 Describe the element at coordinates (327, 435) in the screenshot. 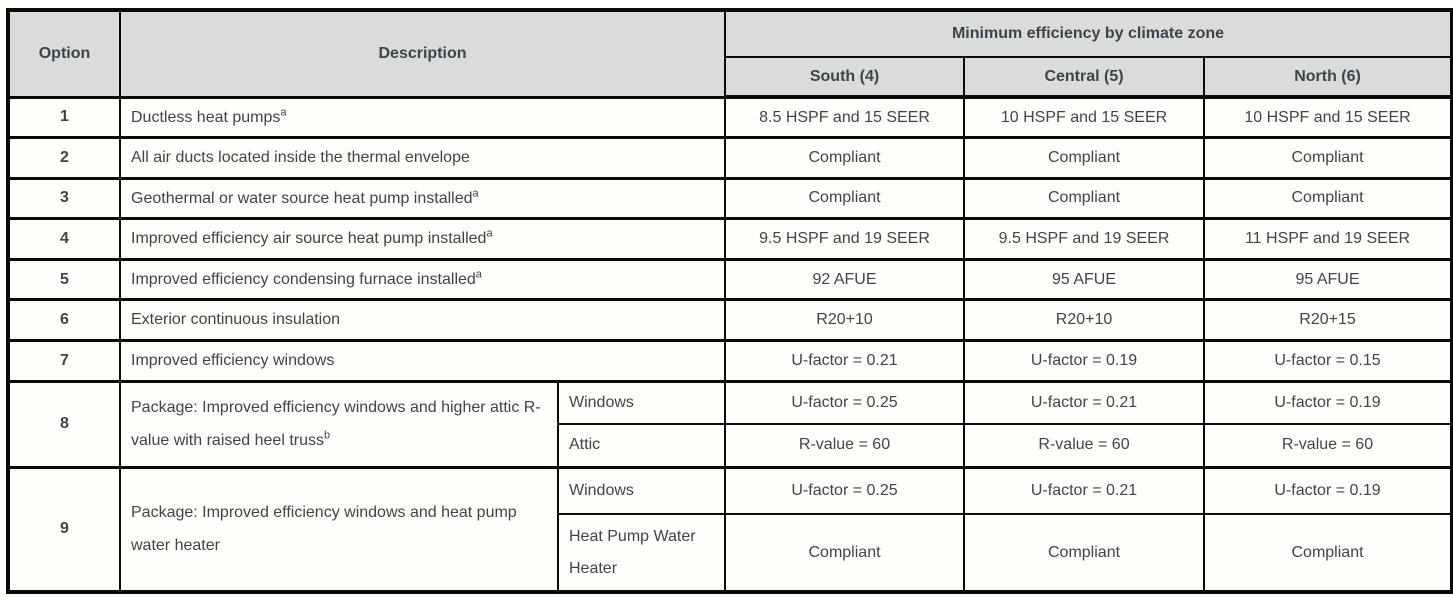

I see `footnote-marker-b: b` at that location.